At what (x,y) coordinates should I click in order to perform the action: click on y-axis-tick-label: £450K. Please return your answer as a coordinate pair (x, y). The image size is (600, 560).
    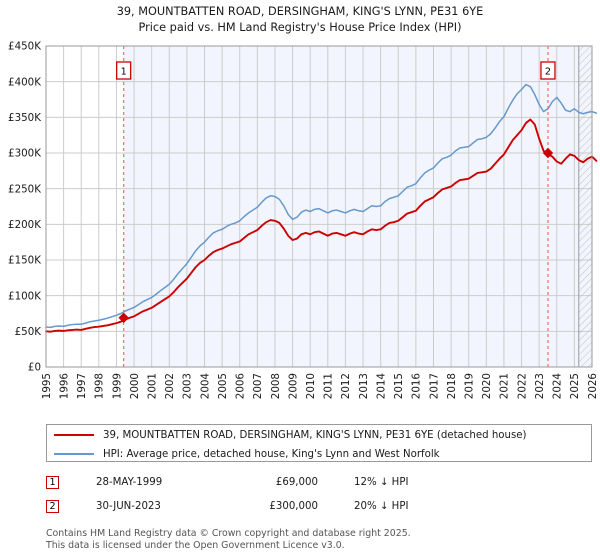
    Looking at the image, I should click on (24, 47).